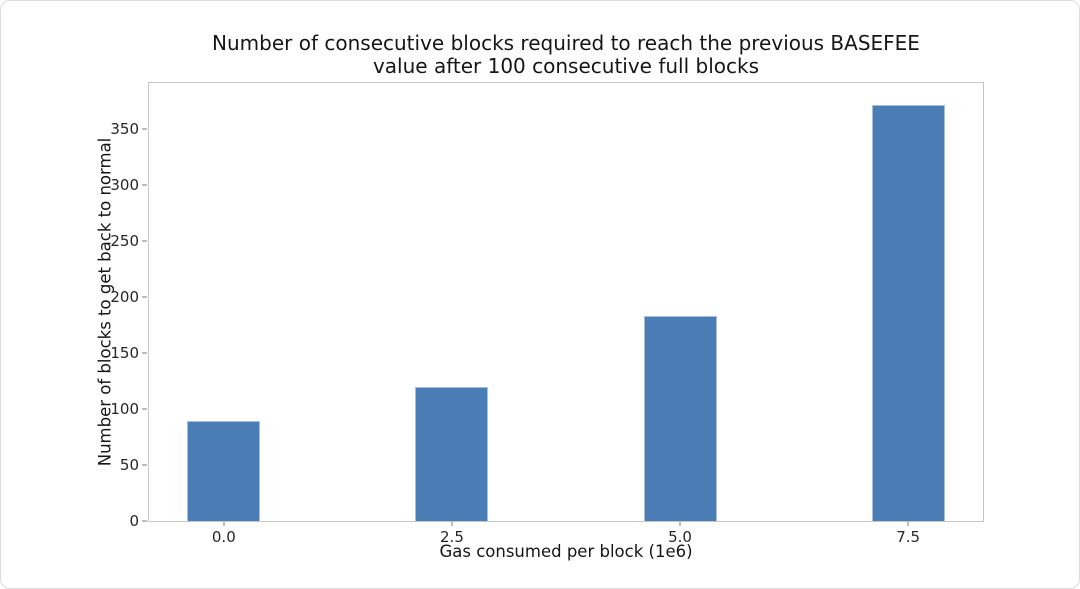 The image size is (1080, 589). Describe the element at coordinates (452, 537) in the screenshot. I see `x-tick-label: 2.5` at that location.